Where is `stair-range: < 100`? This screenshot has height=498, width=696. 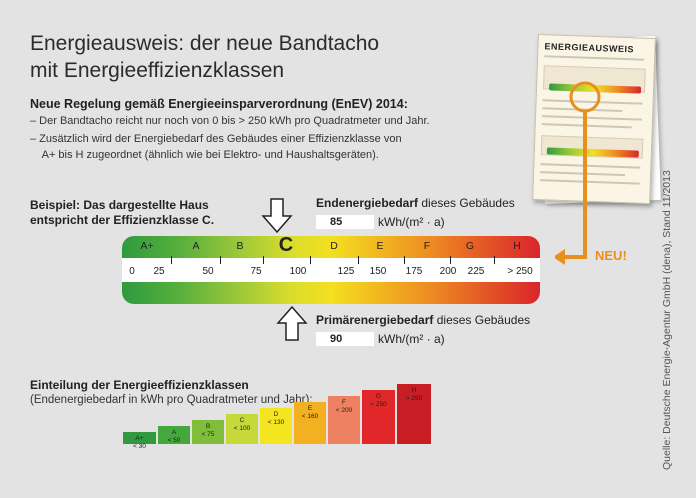 stair-range: < 100 is located at coordinates (242, 428).